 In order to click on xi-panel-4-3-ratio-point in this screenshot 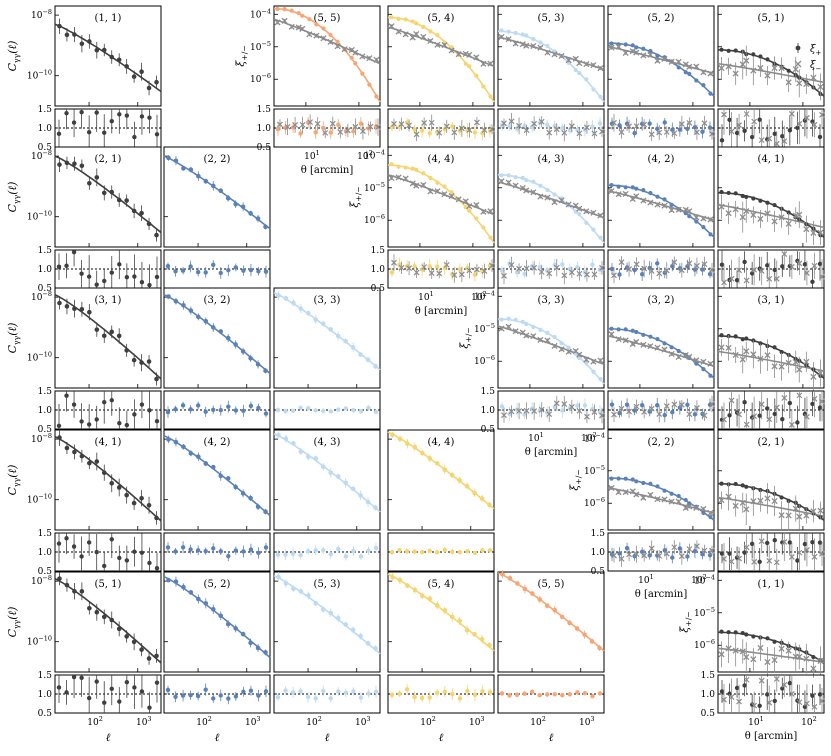, I will do `click(524, 274)`.